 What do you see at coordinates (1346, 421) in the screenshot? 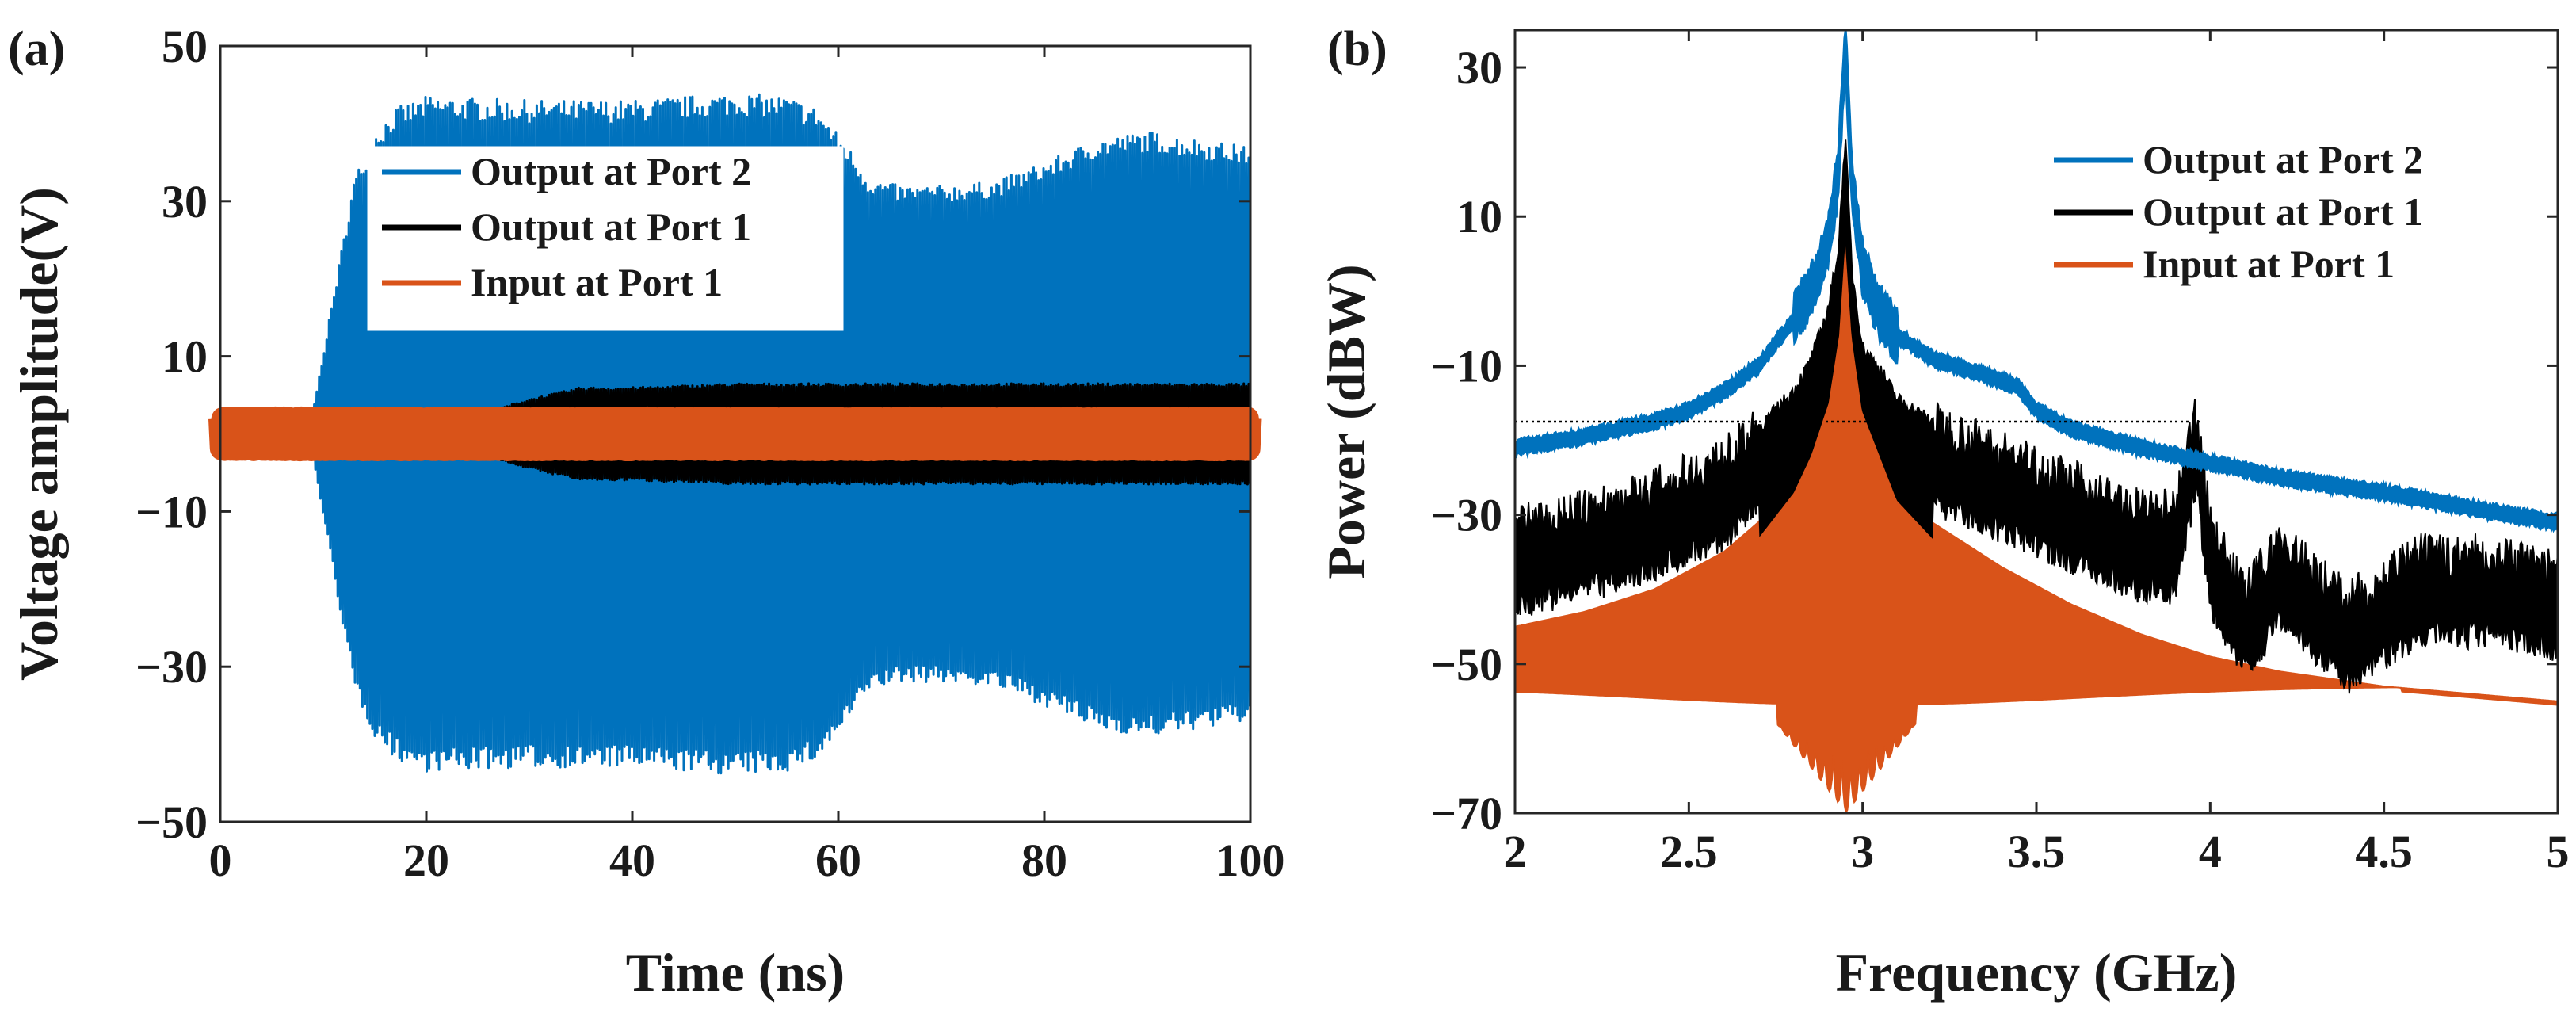
I see `y-axis-label: Power (dBW)` at bounding box center [1346, 421].